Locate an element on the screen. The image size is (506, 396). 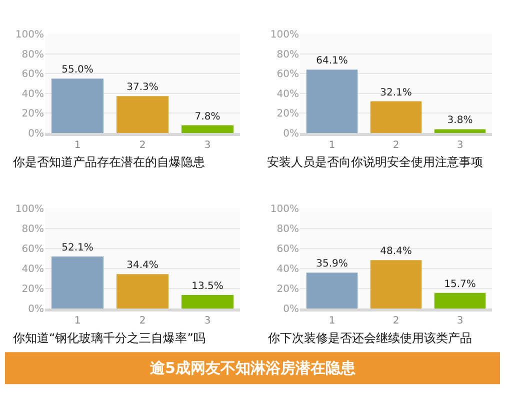
data-label: 3.8% is located at coordinates (460, 120).